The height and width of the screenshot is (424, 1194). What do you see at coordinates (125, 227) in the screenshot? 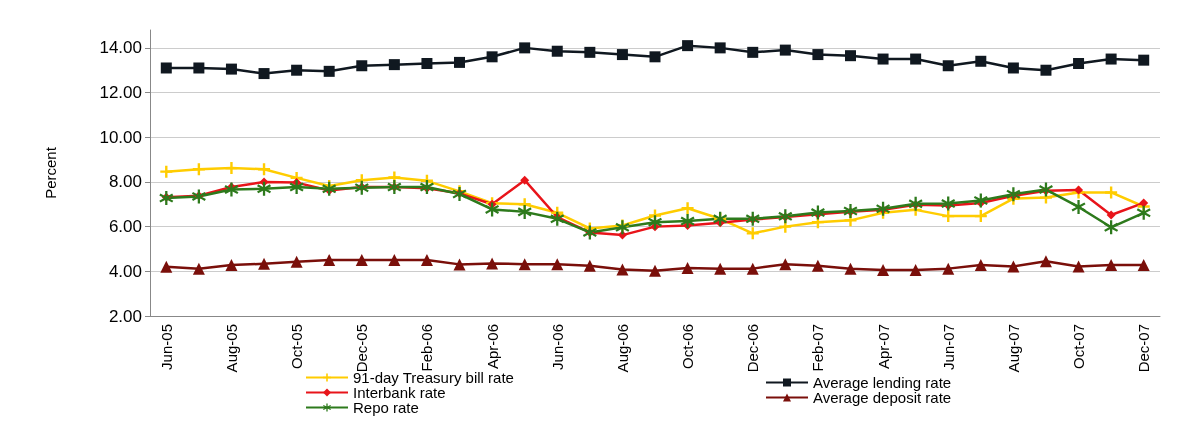
I see `y-tick-label: 6.00` at bounding box center [125, 227].